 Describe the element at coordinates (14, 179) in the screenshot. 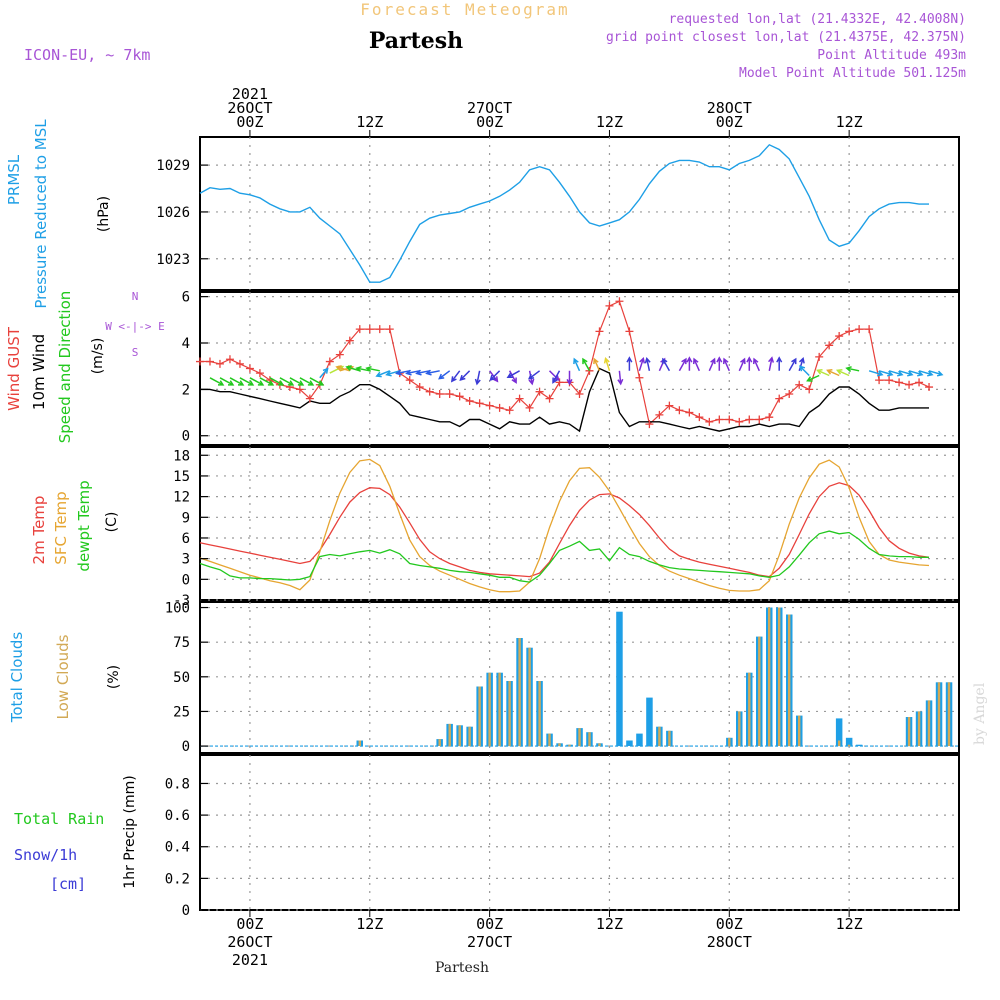

I see `prmsl-label: PRMSL` at that location.